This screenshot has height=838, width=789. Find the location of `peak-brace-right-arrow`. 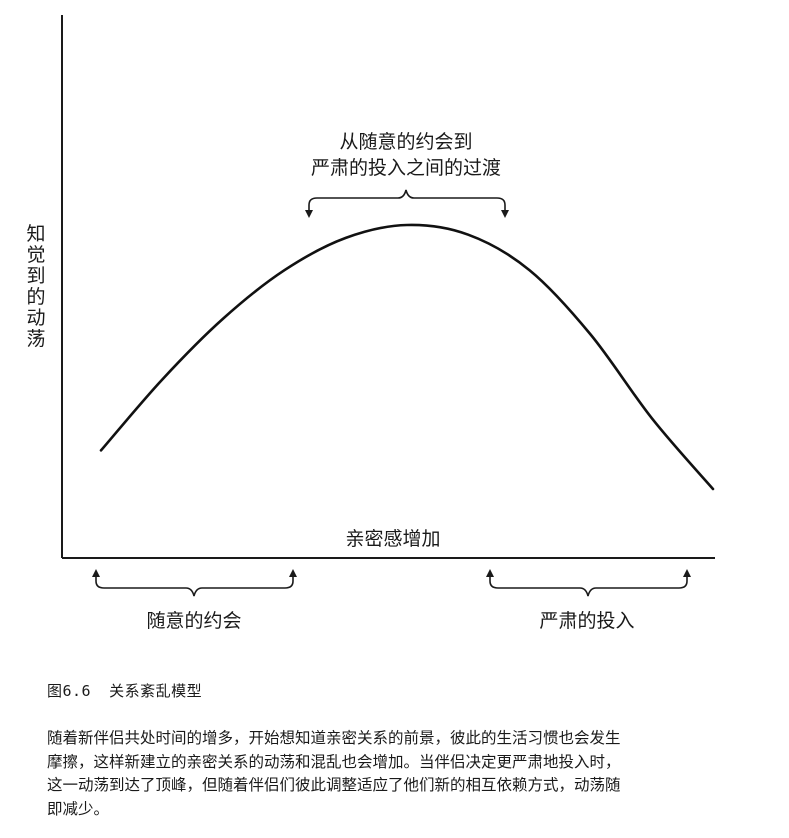

peak-brace-right-arrow is located at coordinates (505, 214).